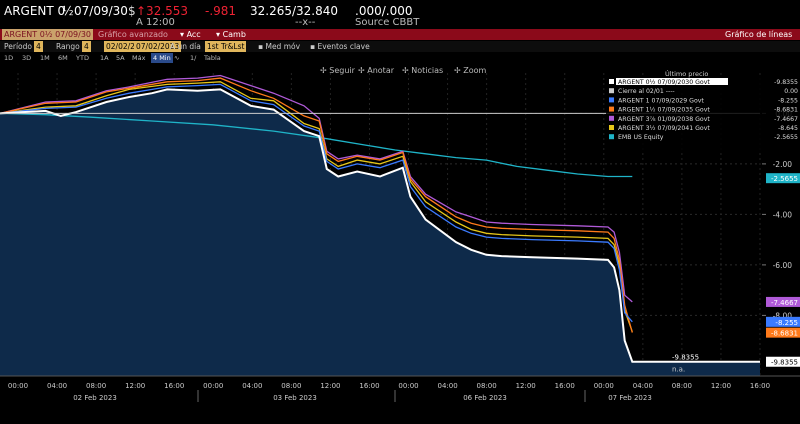  What do you see at coordinates (786, 119) in the screenshot?
I see `legend-value-4: -7.4667` at bounding box center [786, 119].